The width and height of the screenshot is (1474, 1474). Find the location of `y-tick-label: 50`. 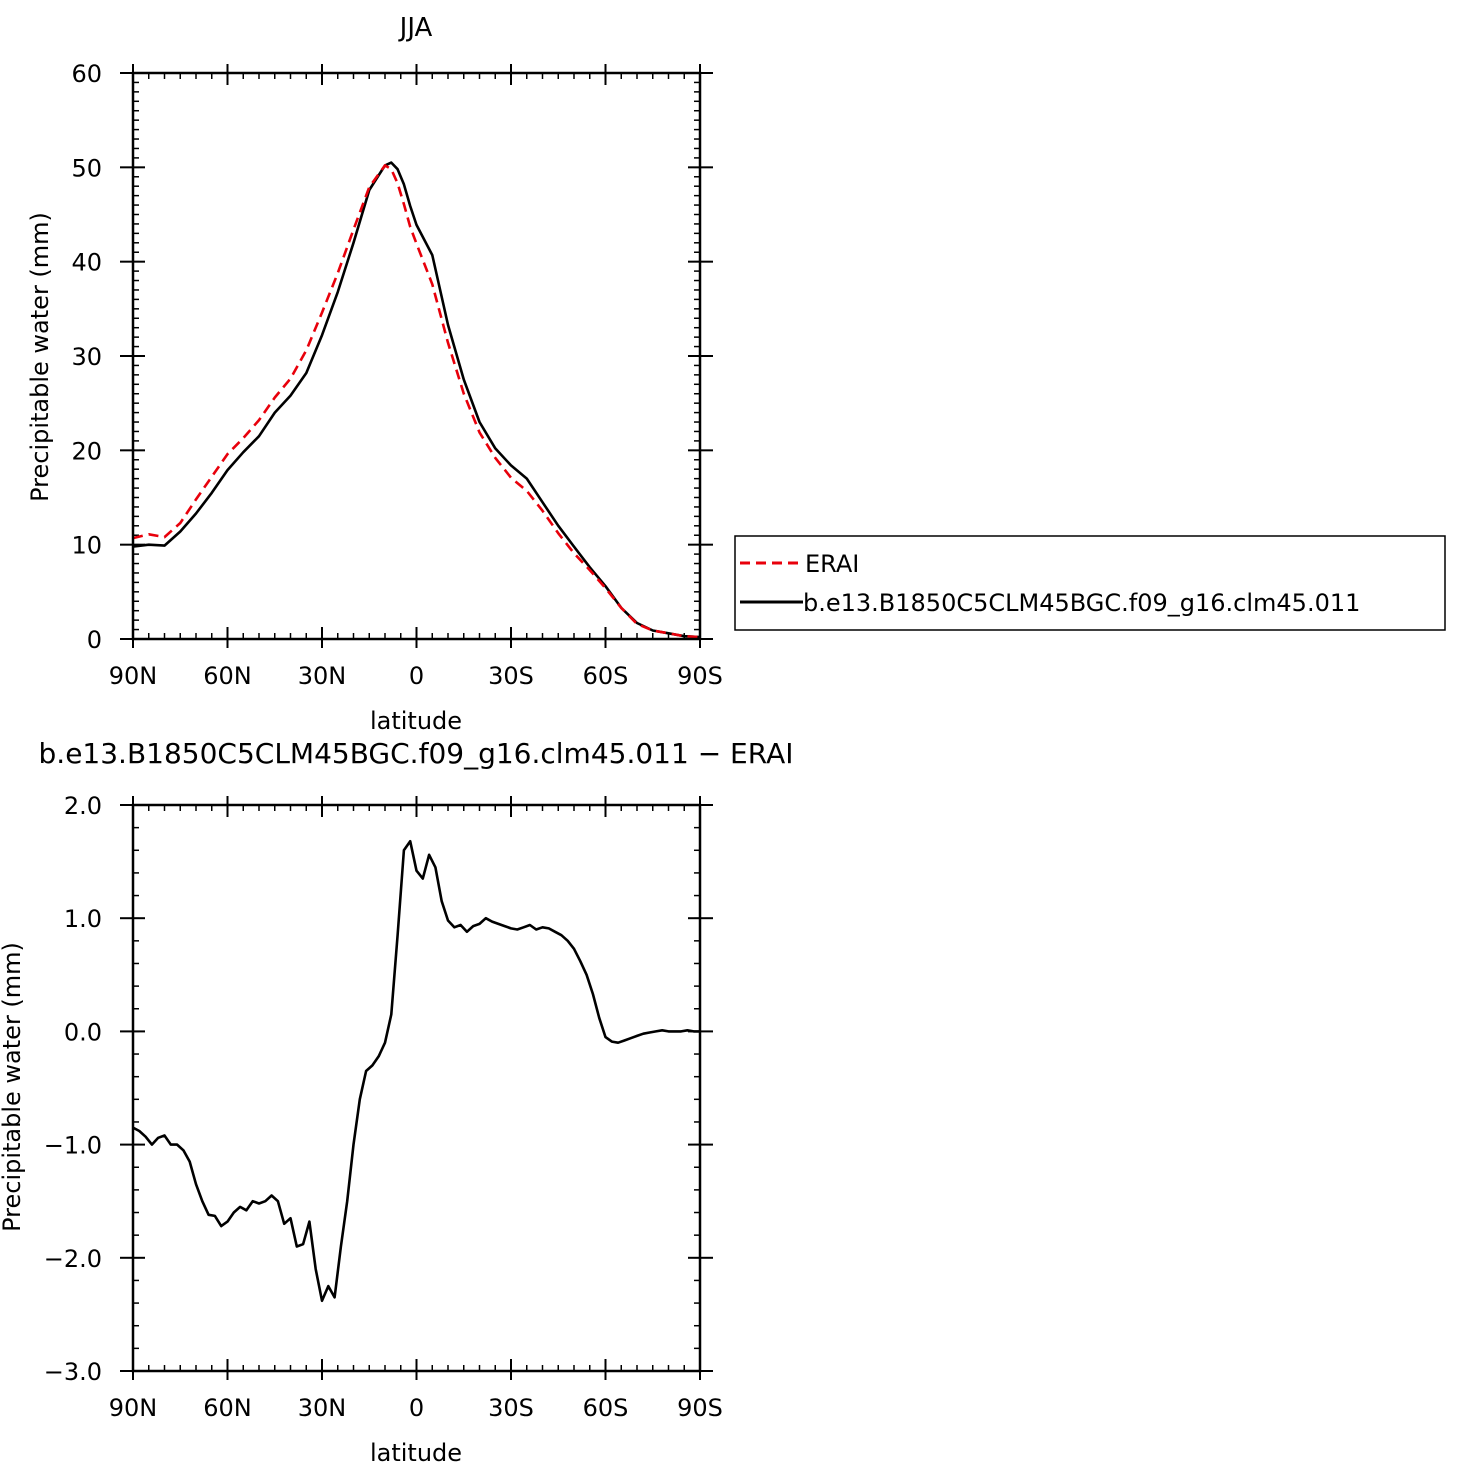

y-tick-label: 50 is located at coordinates (86, 168).